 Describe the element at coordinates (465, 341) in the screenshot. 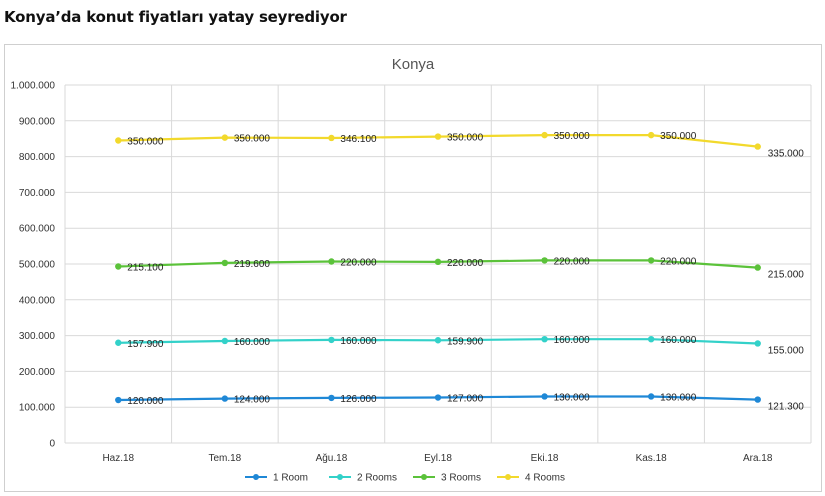

I see `data-label-2-rooms: 159.900` at that location.